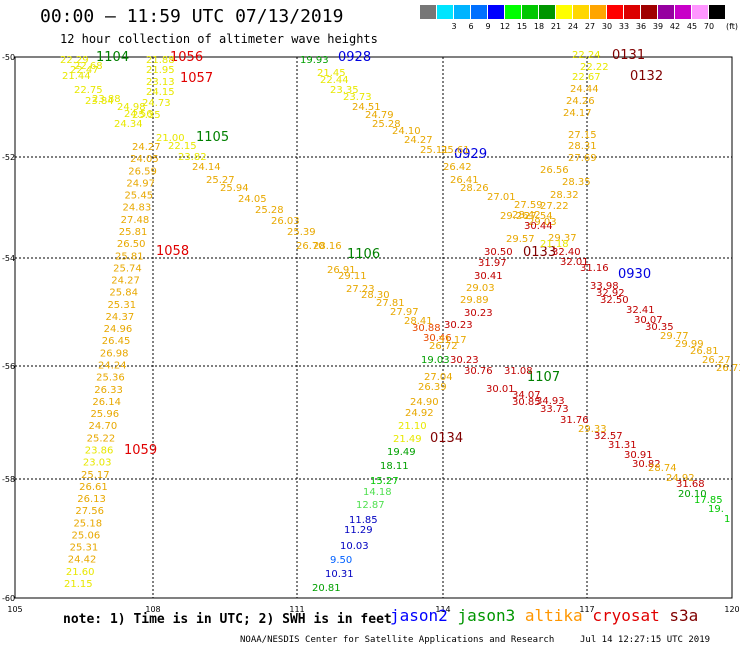  I want to click on latitude-label: -50, so click(8, 57).